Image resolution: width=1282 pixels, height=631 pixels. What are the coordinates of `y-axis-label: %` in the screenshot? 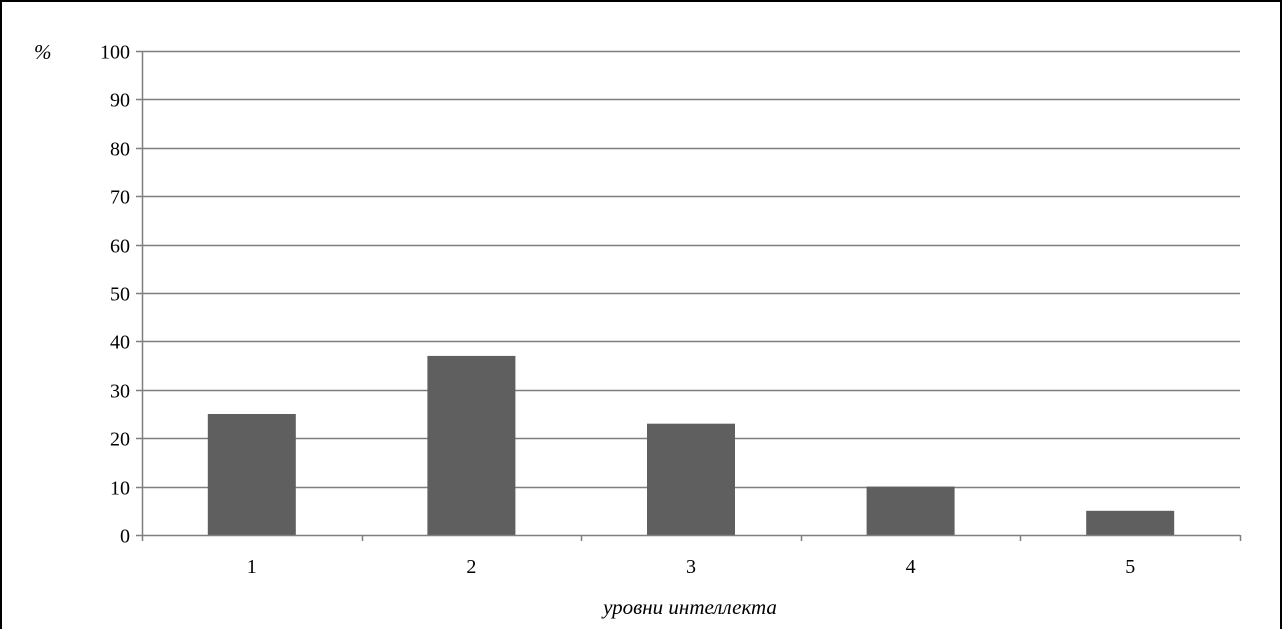 It's located at (43, 52).